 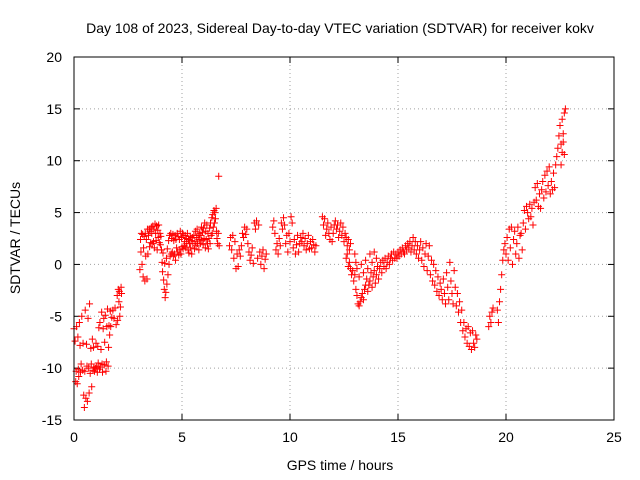 What do you see at coordinates (506, 437) in the screenshot?
I see `x-tick-label: 20` at bounding box center [506, 437].